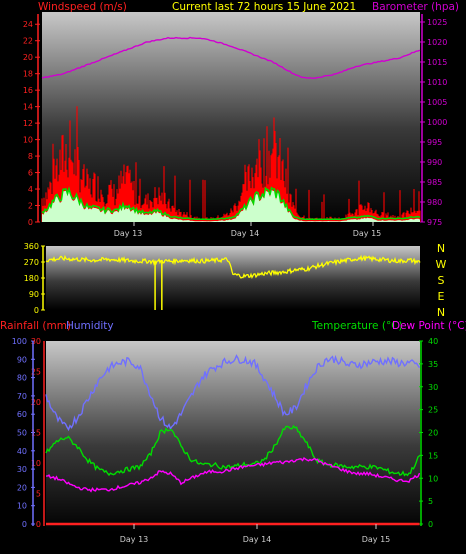 The height and width of the screenshot is (554, 466). Describe the element at coordinates (22, 506) in the screenshot. I see `humidity-y-tick-label: 10` at that location.